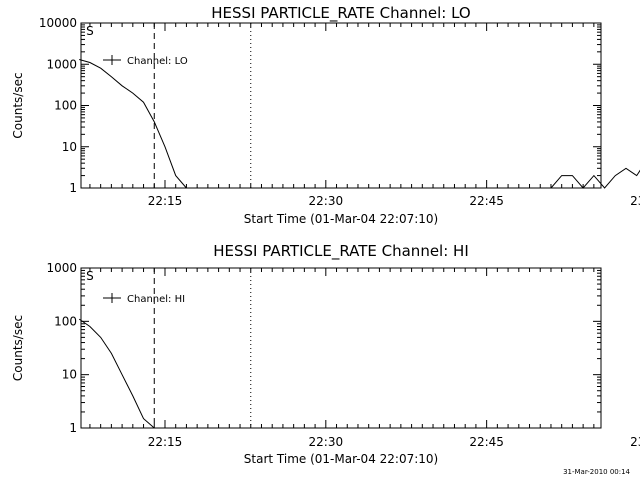 The height and width of the screenshot is (480, 640). Describe the element at coordinates (340, 13) in the screenshot. I see `chart-title: HESSI PARTICLE_RATE Channel: LO` at that location.